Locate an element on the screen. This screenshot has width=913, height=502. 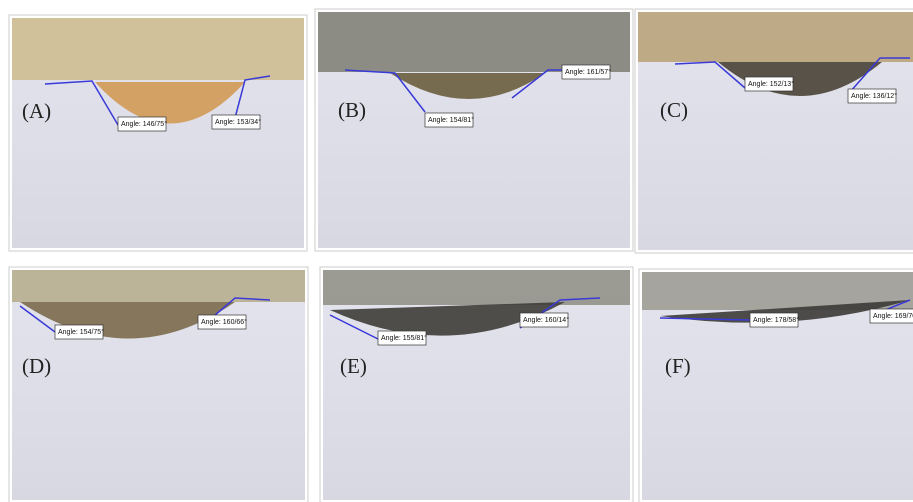
angle-label: Angle: 161/57° is located at coordinates (588, 72).